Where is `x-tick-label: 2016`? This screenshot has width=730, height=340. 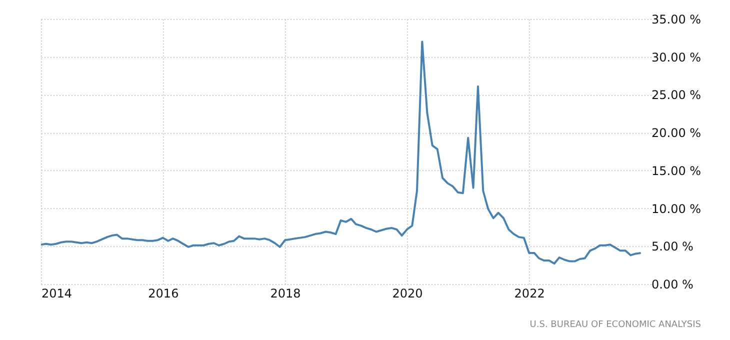
x-tick-label: 2016 is located at coordinates (163, 293).